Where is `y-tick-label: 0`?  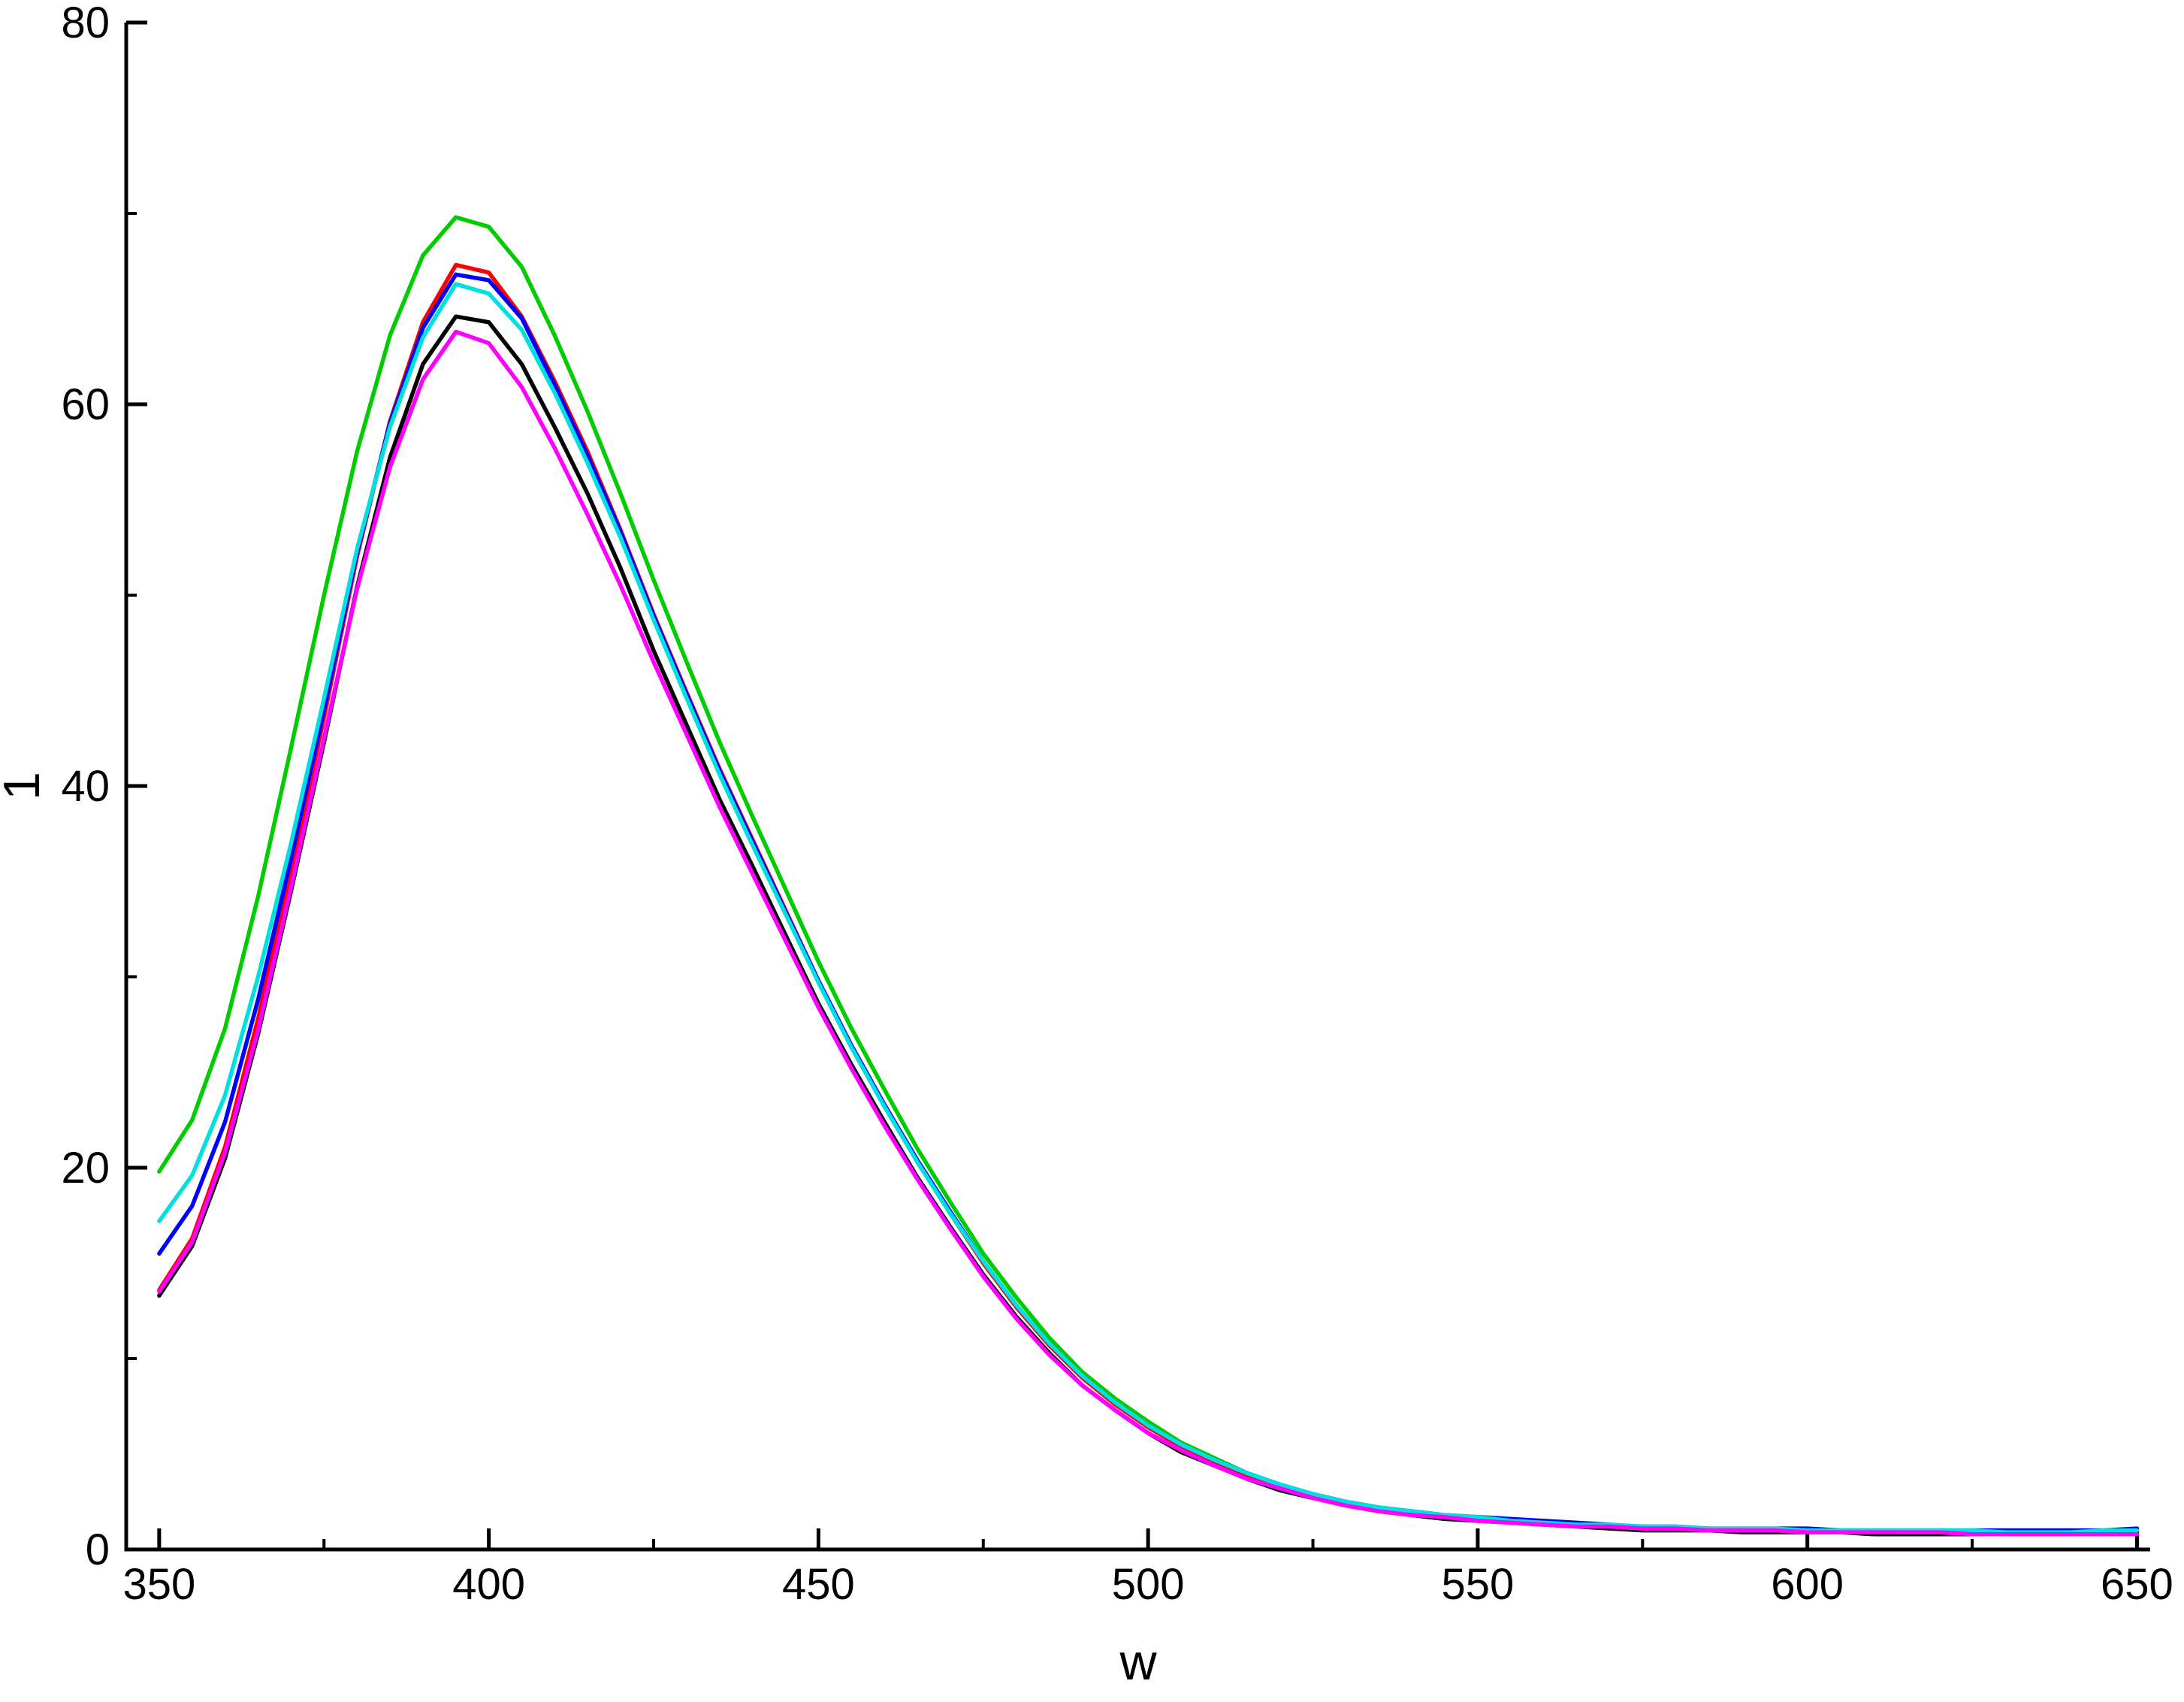
y-tick-label: 0 is located at coordinates (98, 1549).